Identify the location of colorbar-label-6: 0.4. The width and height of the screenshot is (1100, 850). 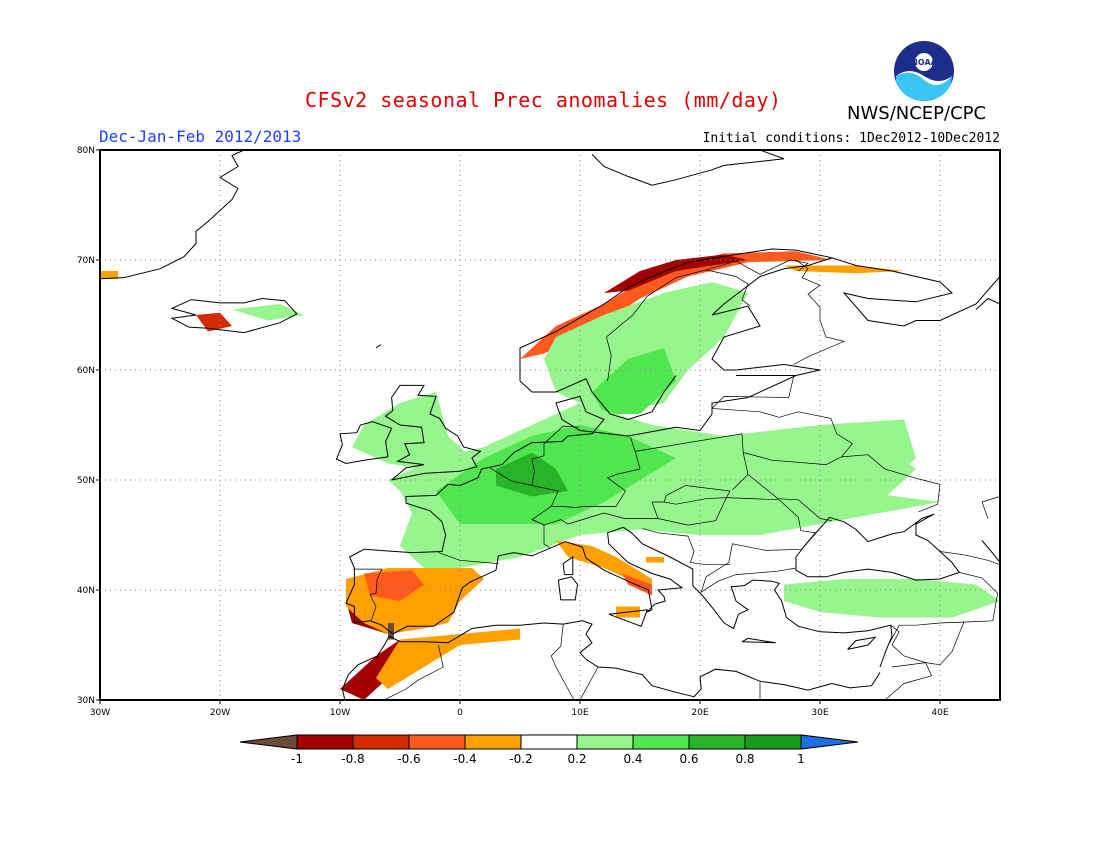
(632, 759).